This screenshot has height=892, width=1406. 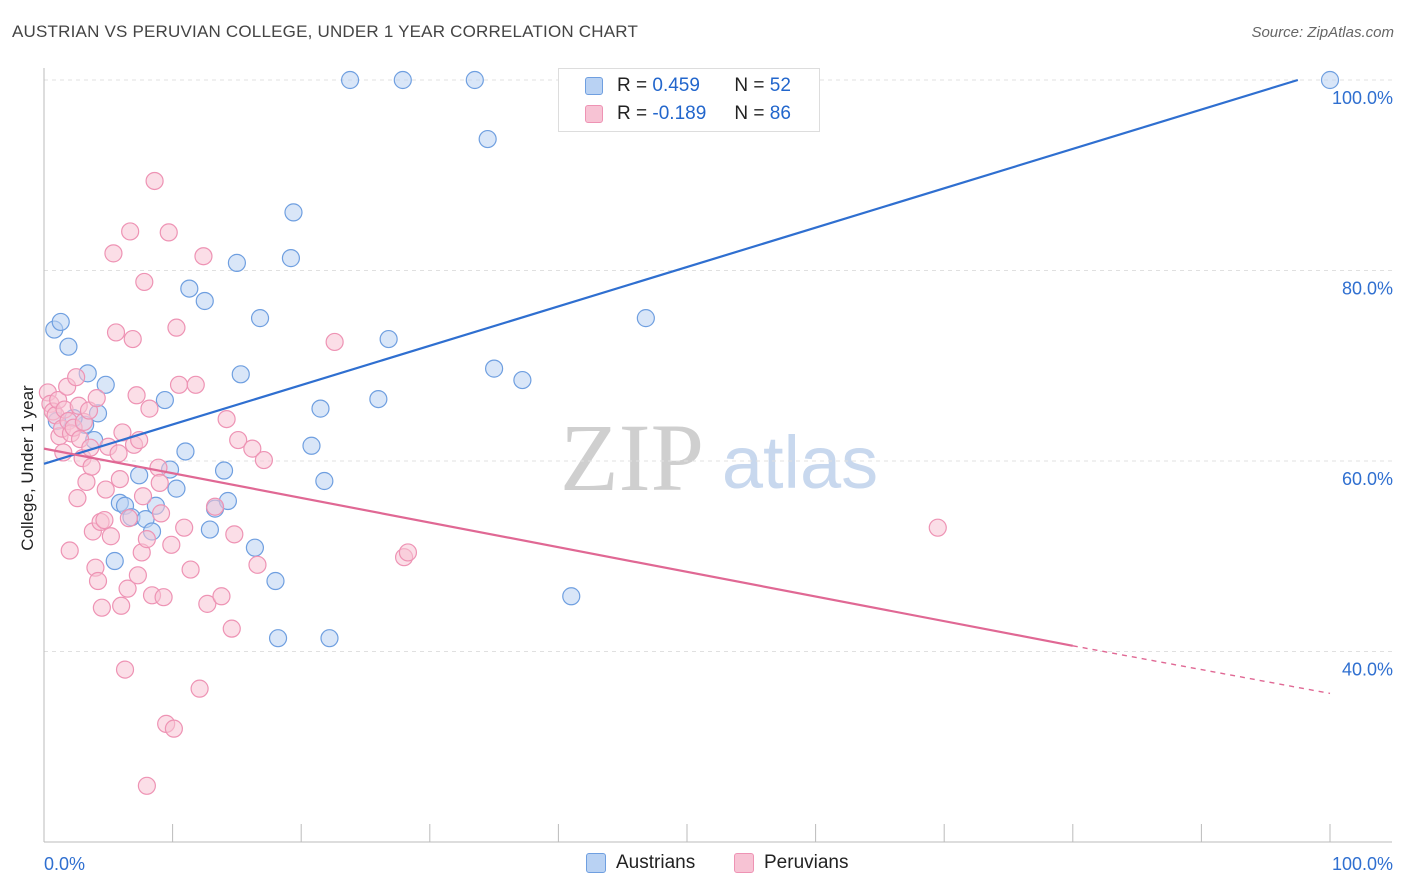 I want to click on legend-item-peruvians: Peruvians, so click(x=791, y=863).